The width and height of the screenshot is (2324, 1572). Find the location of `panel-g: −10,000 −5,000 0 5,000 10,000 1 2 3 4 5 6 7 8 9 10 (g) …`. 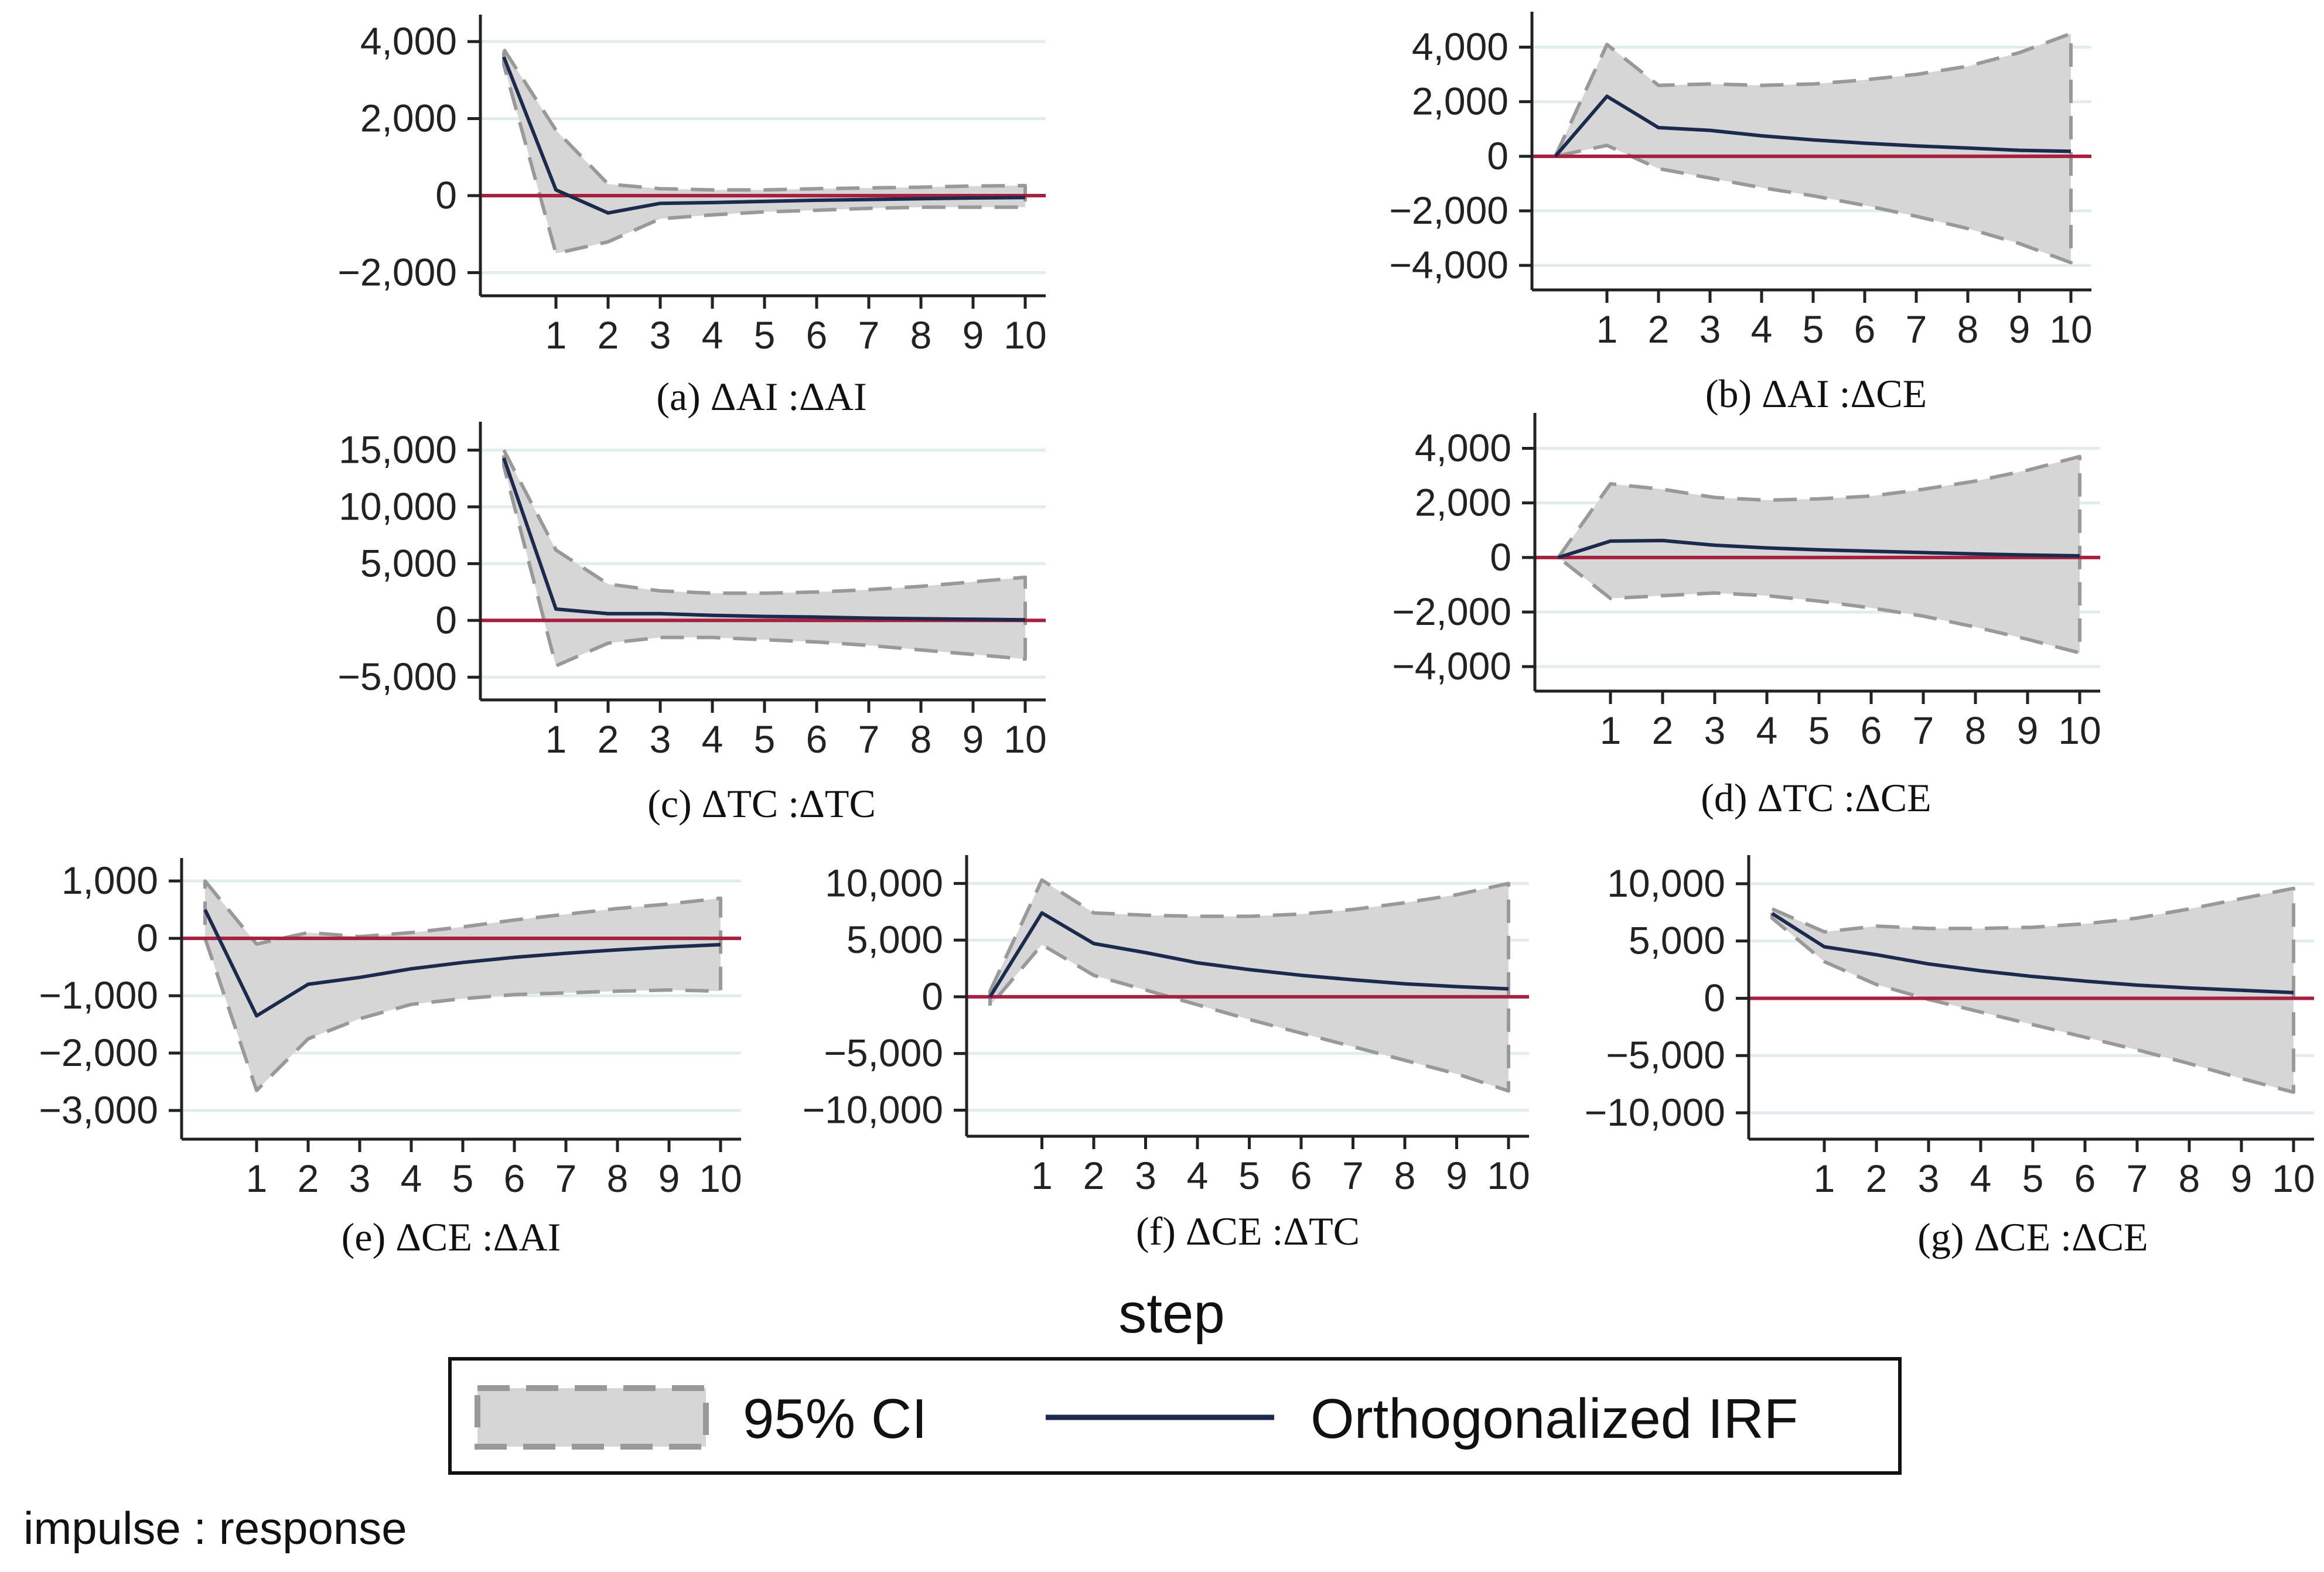

panel-g: −10,000 −5,000 0 5,000 10,000 1 2 3 4 5 6 7 8 9 10 (g) … is located at coordinates (1950, 1057).